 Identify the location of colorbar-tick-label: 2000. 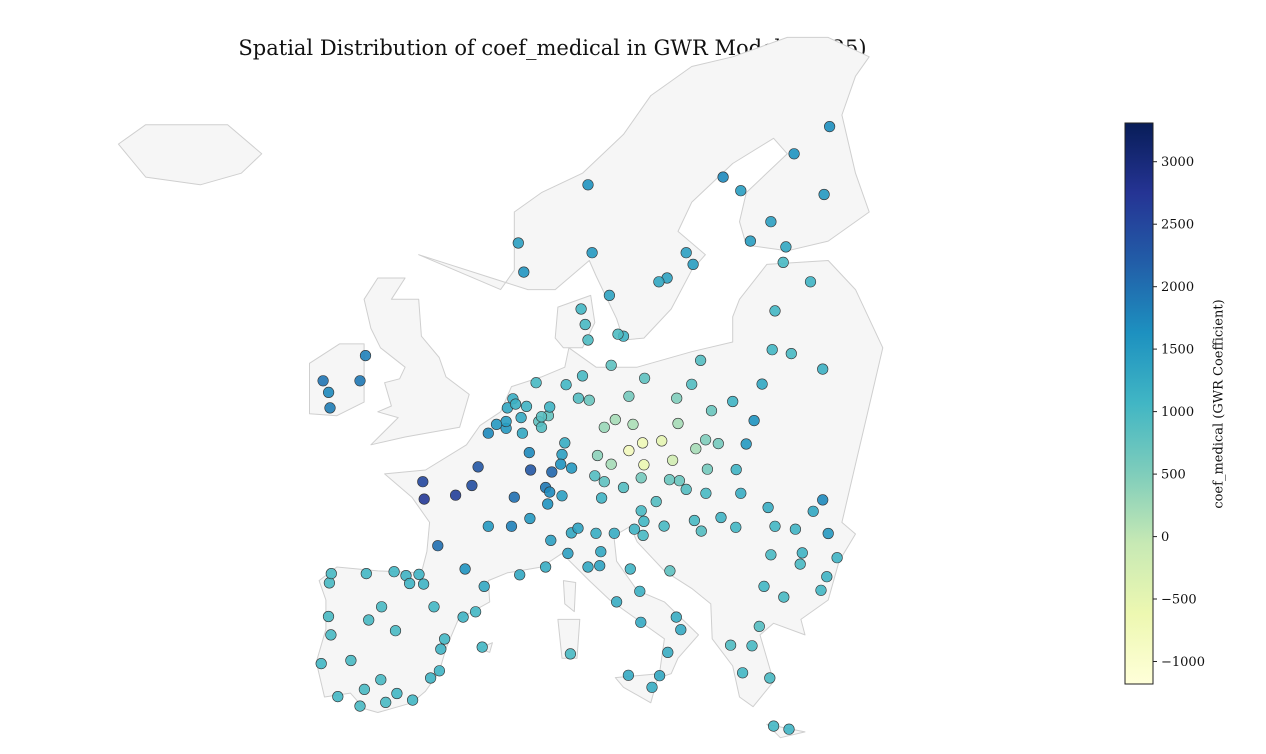
(1177, 287).